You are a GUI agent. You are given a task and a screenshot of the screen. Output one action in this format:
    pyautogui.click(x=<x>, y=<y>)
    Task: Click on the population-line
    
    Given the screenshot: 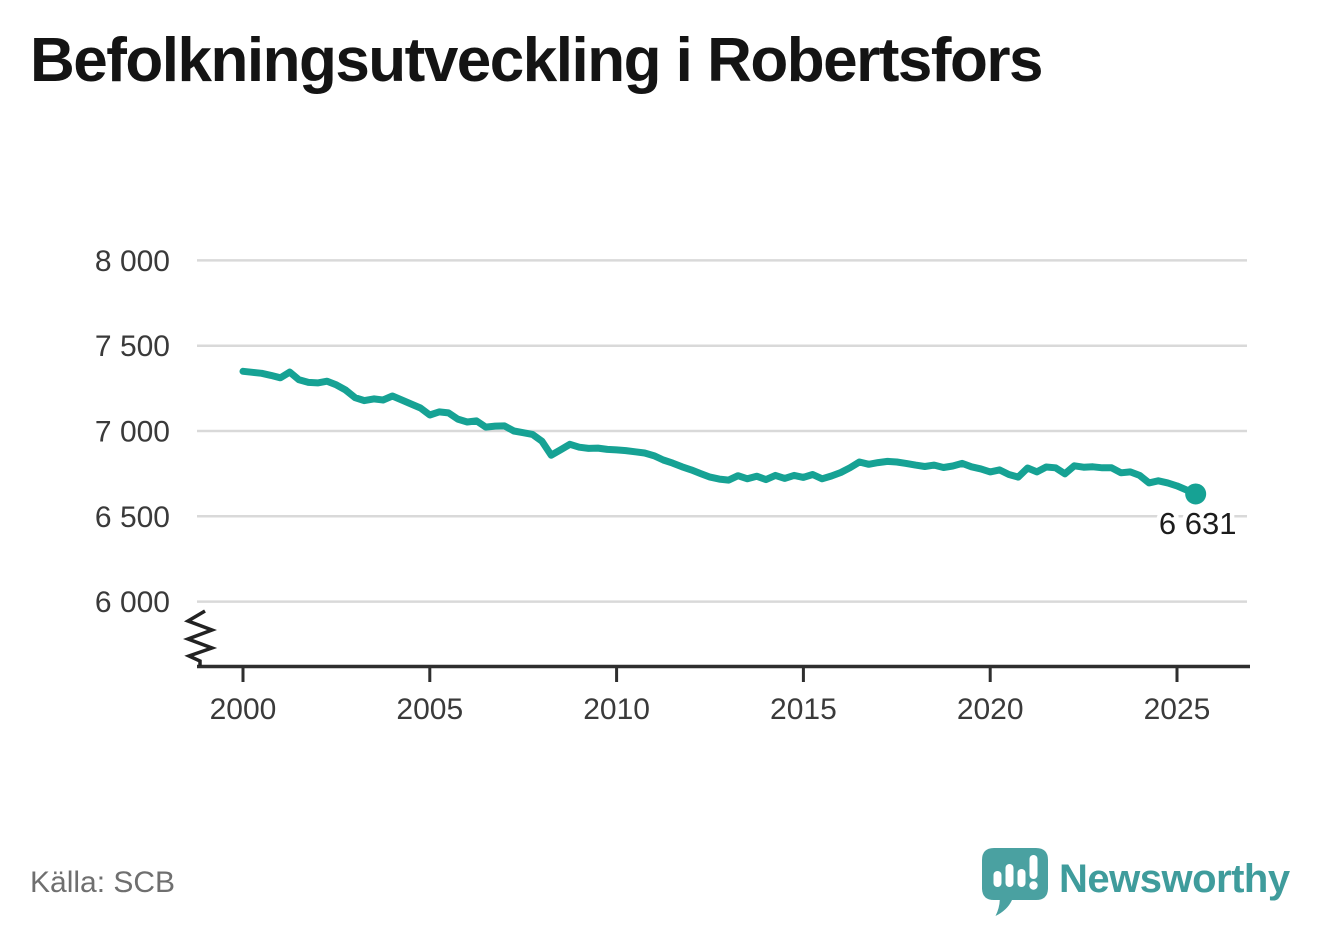 What is the action you would take?
    pyautogui.click(x=719, y=432)
    